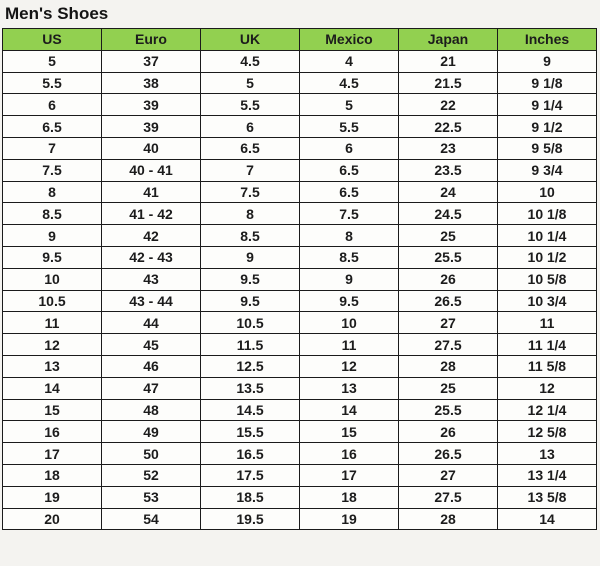  Describe the element at coordinates (448, 170) in the screenshot. I see `table-cell: 23.5` at that location.